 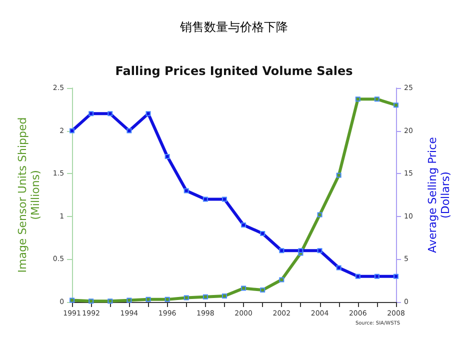 What do you see at coordinates (439, 194) in the screenshot?
I see `y2-axis-title: Average Selling Price (Dollars)` at bounding box center [439, 194].